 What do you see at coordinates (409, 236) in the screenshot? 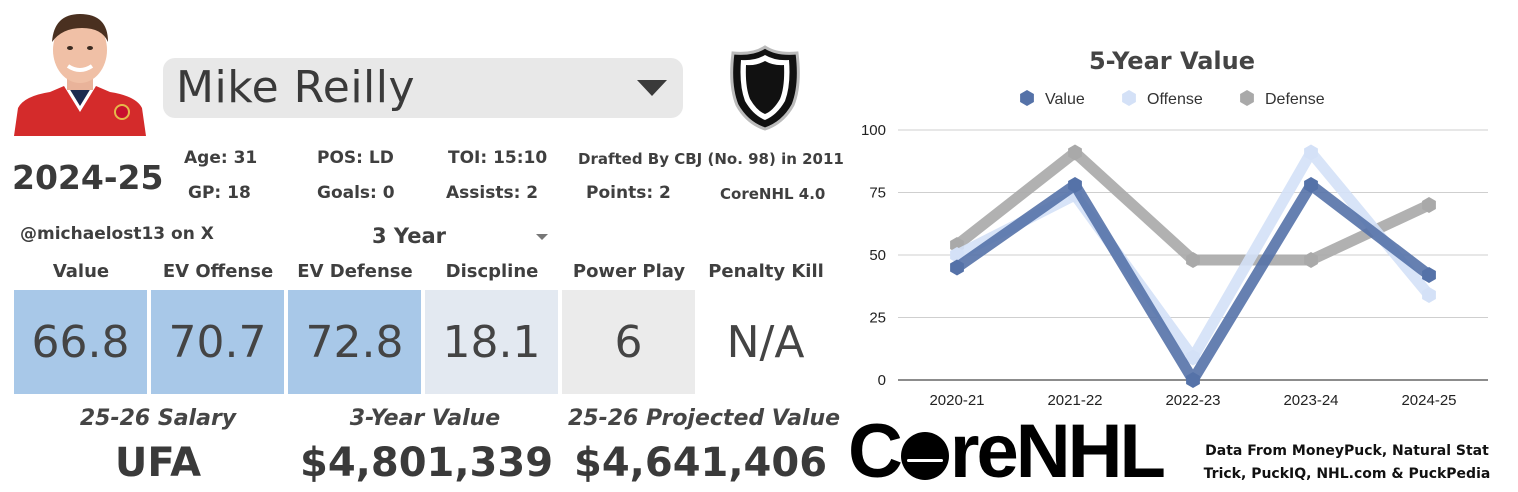
I see `range-select: 3 Year` at bounding box center [409, 236].